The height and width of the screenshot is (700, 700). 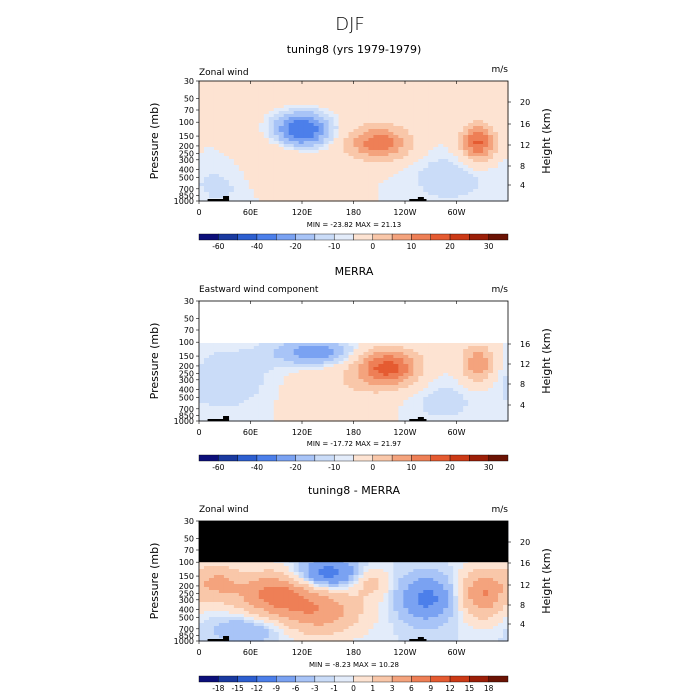 What do you see at coordinates (459, 458) in the screenshot?
I see `colorbar-swatch` at bounding box center [459, 458].